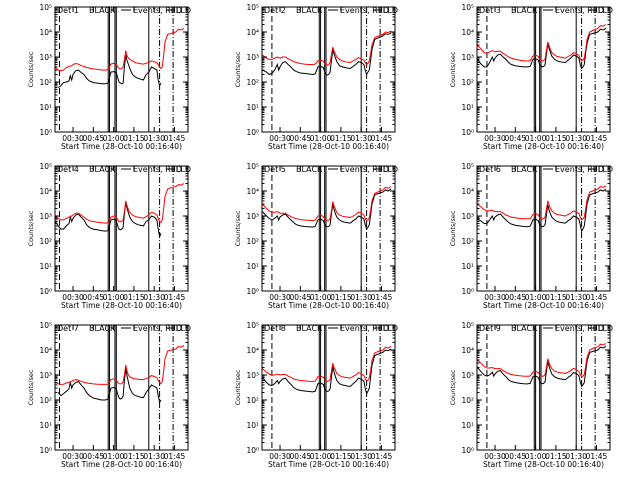  Describe the element at coordinates (68, 169) in the screenshot. I see `panel-title: Det 4` at that location.